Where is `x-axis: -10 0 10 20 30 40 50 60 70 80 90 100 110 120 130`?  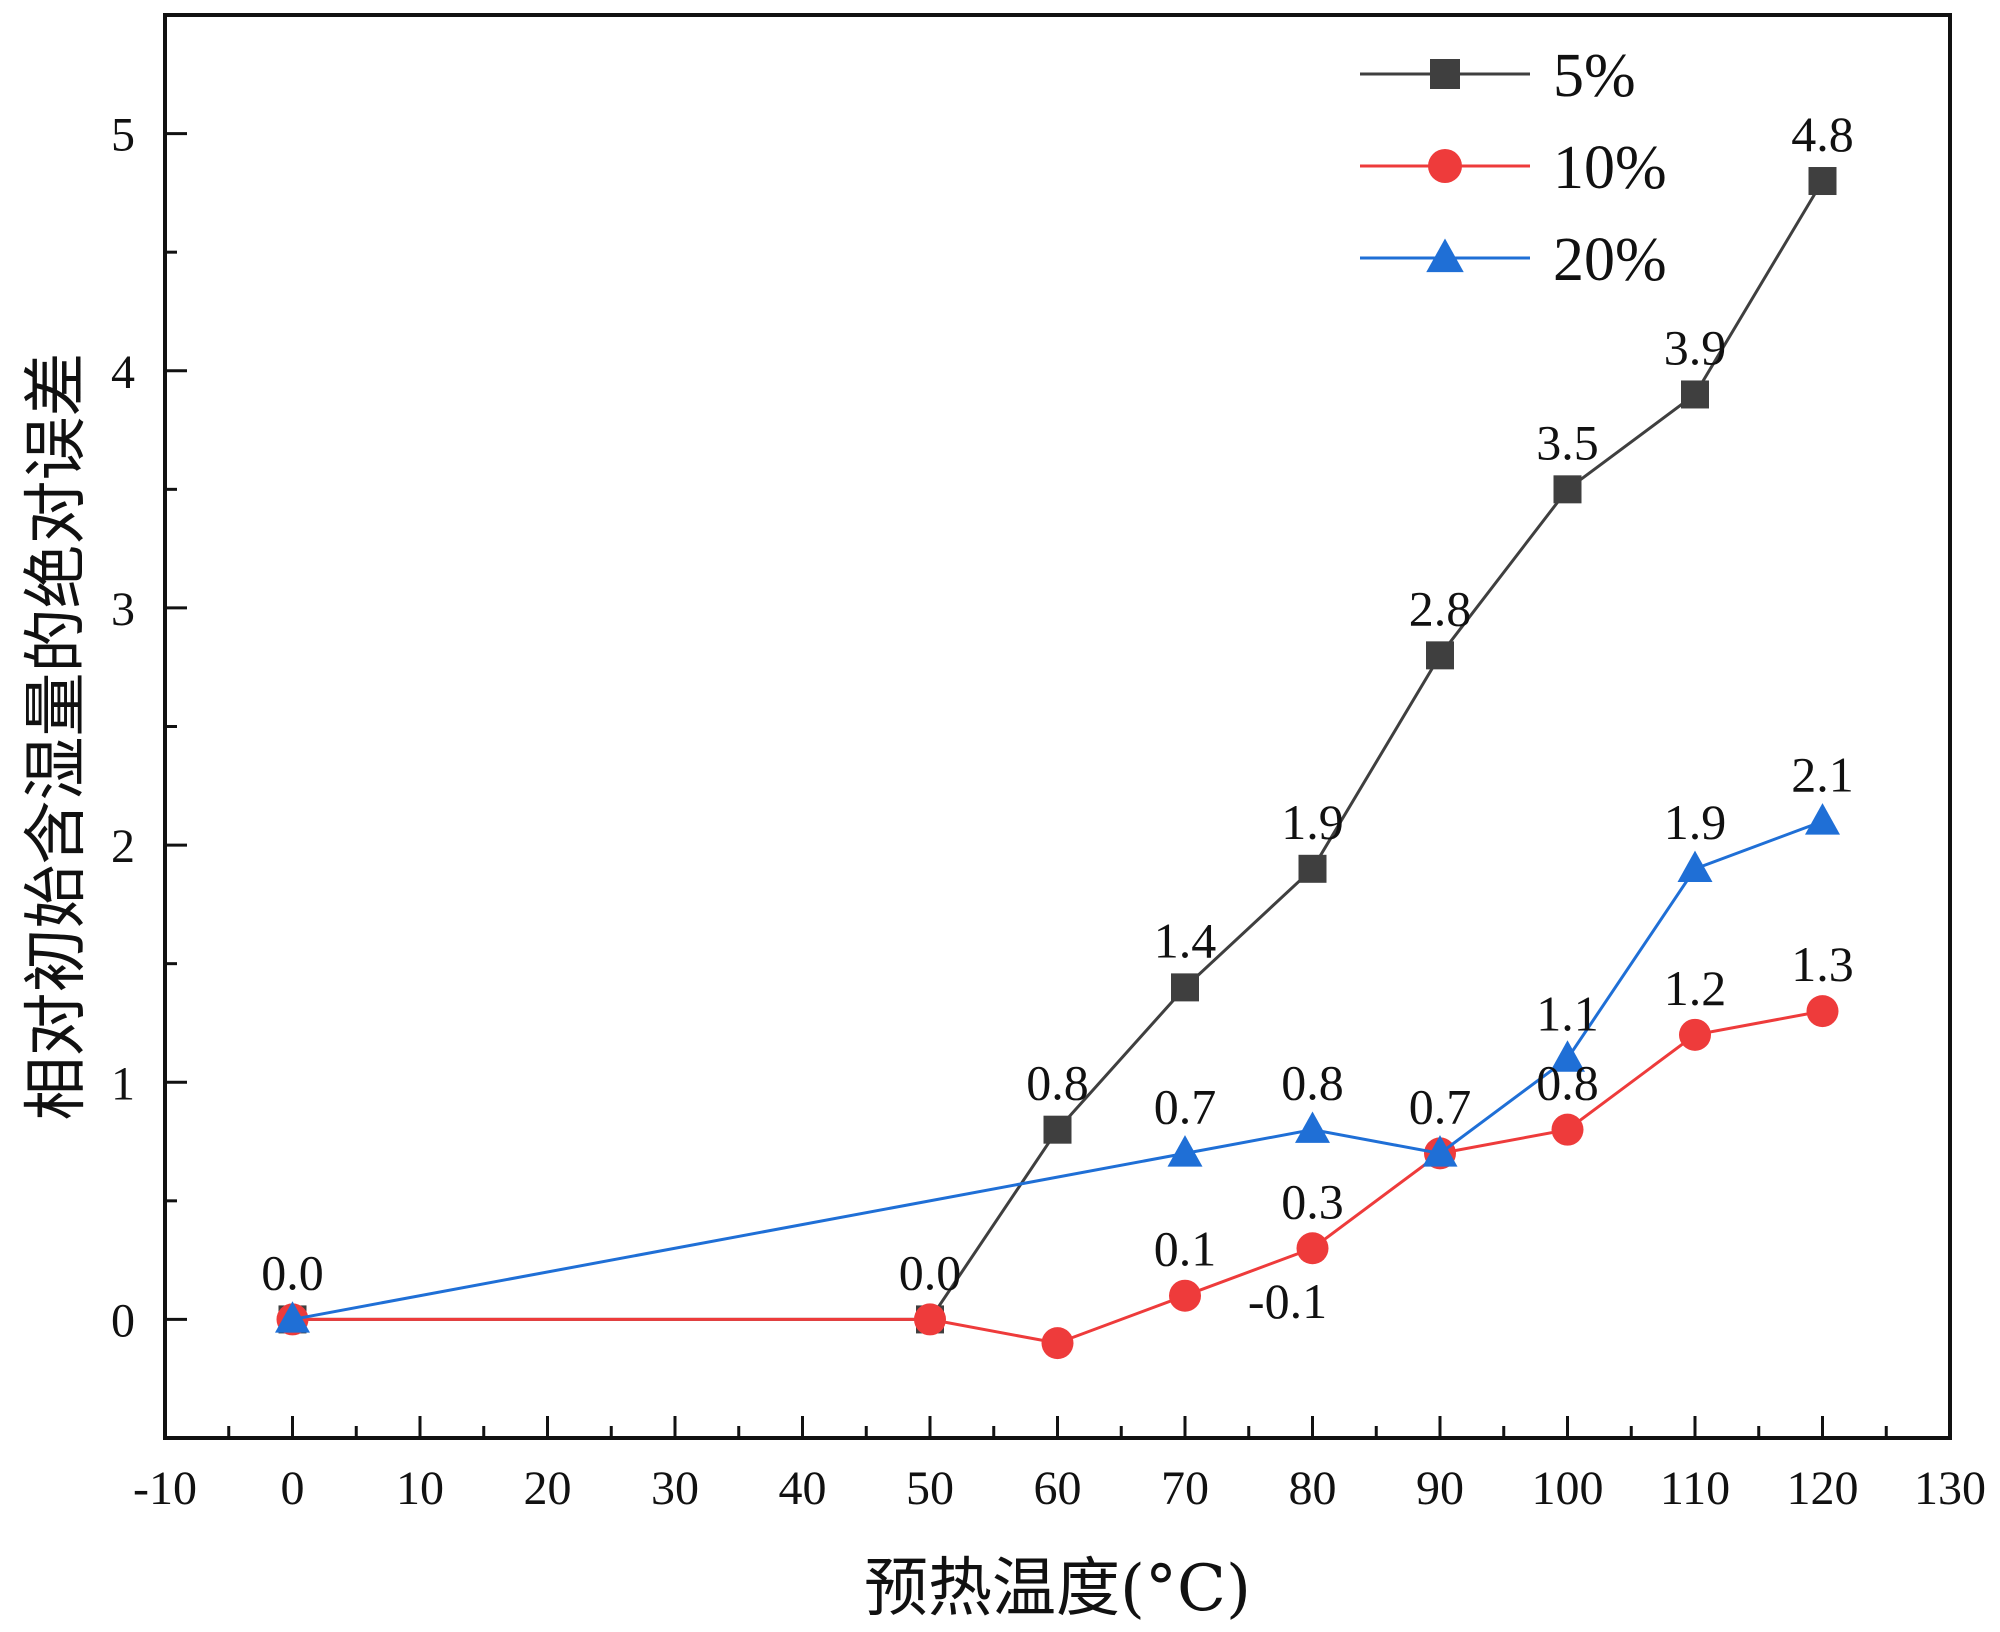 x-axis: -10 0 10 20 30 40 50 60 70 80 90 100 110 120 130 is located at coordinates (1059, 1465).